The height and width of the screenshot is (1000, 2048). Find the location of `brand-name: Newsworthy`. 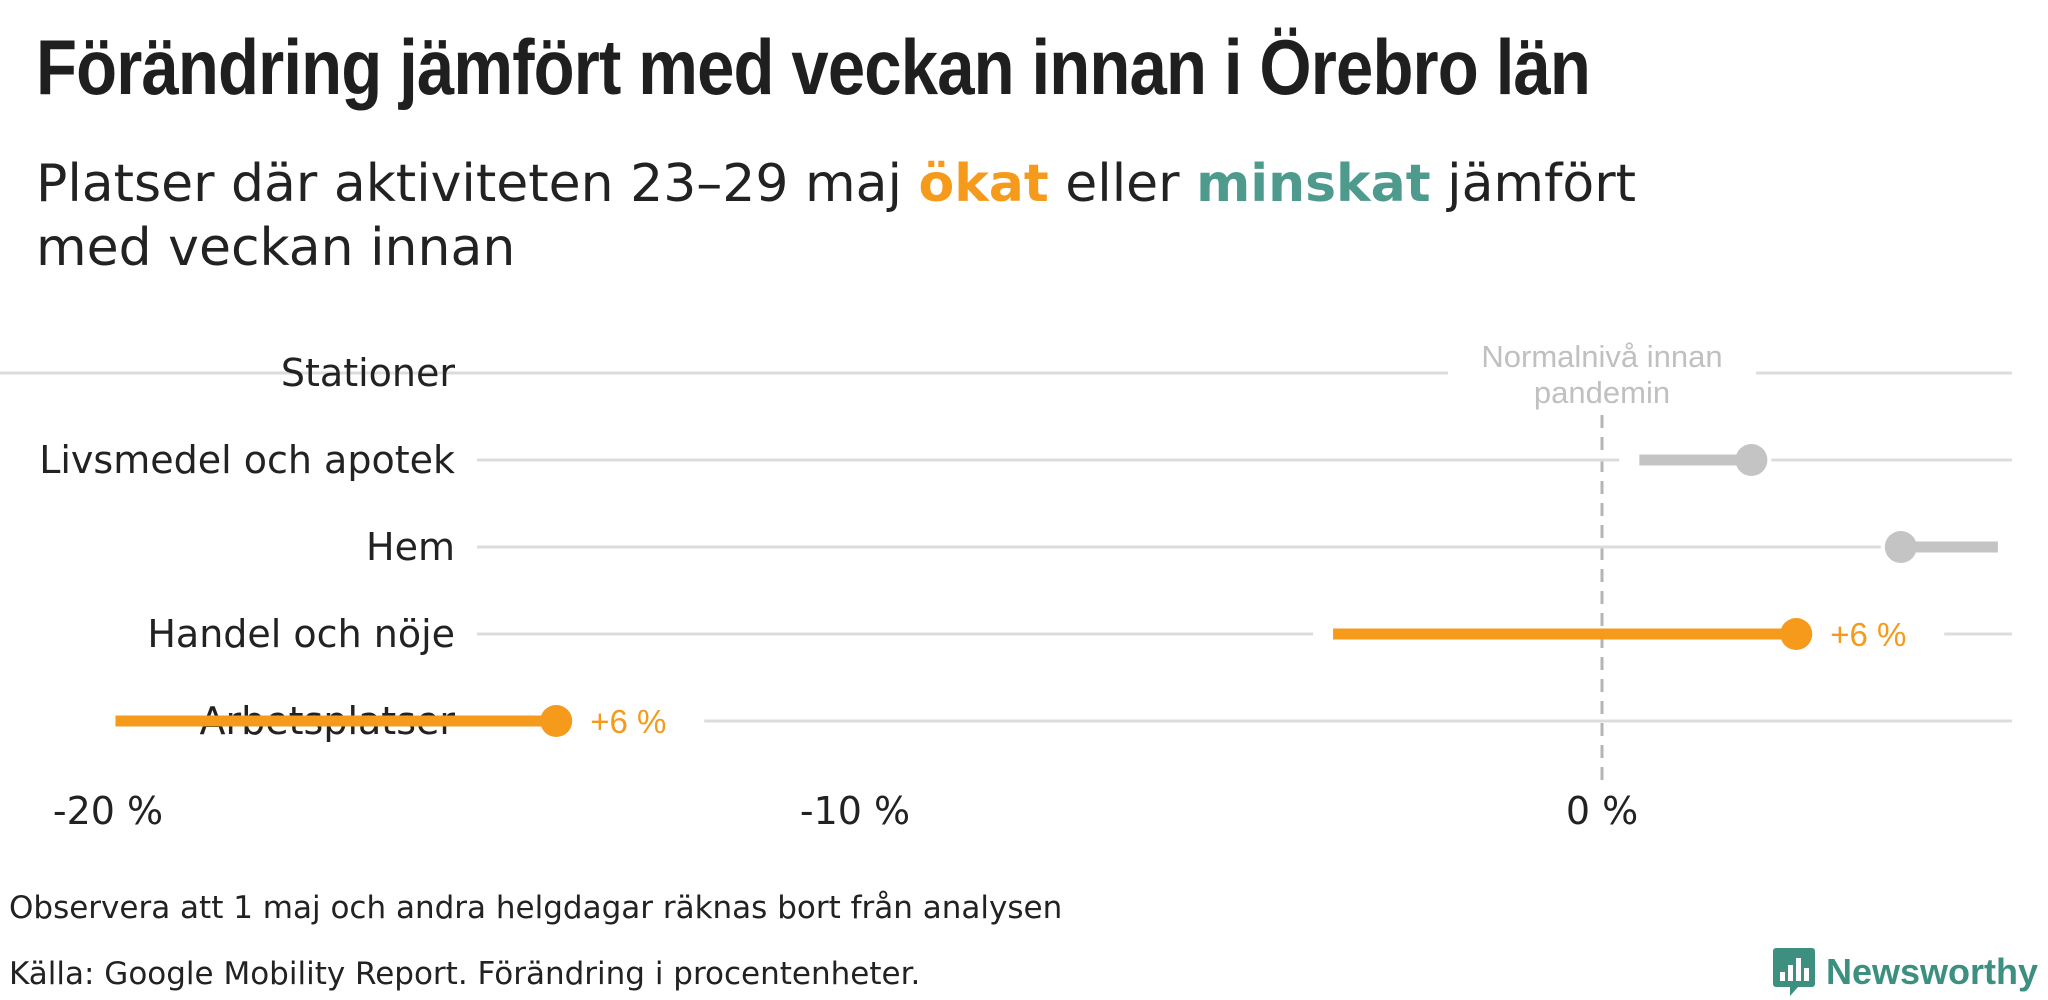

brand-name: Newsworthy is located at coordinates (1932, 971).